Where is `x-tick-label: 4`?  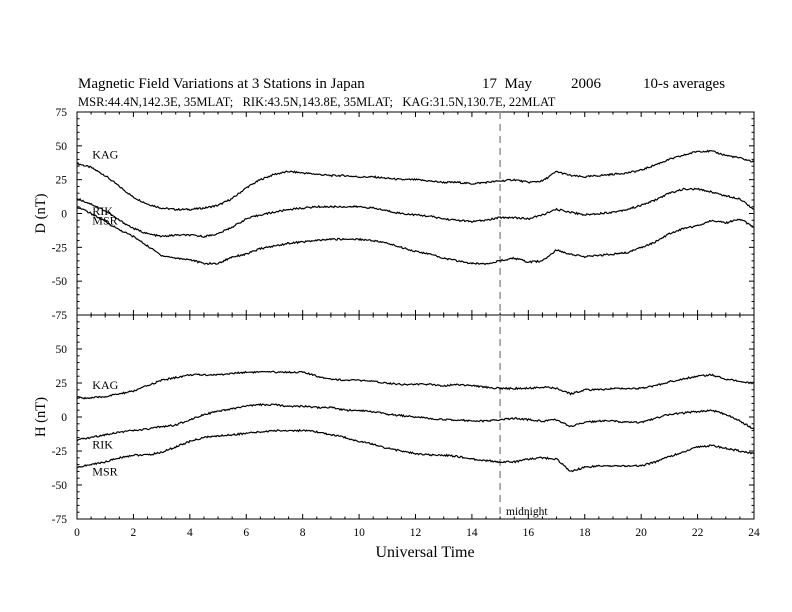
x-tick-label: 4 is located at coordinates (190, 533).